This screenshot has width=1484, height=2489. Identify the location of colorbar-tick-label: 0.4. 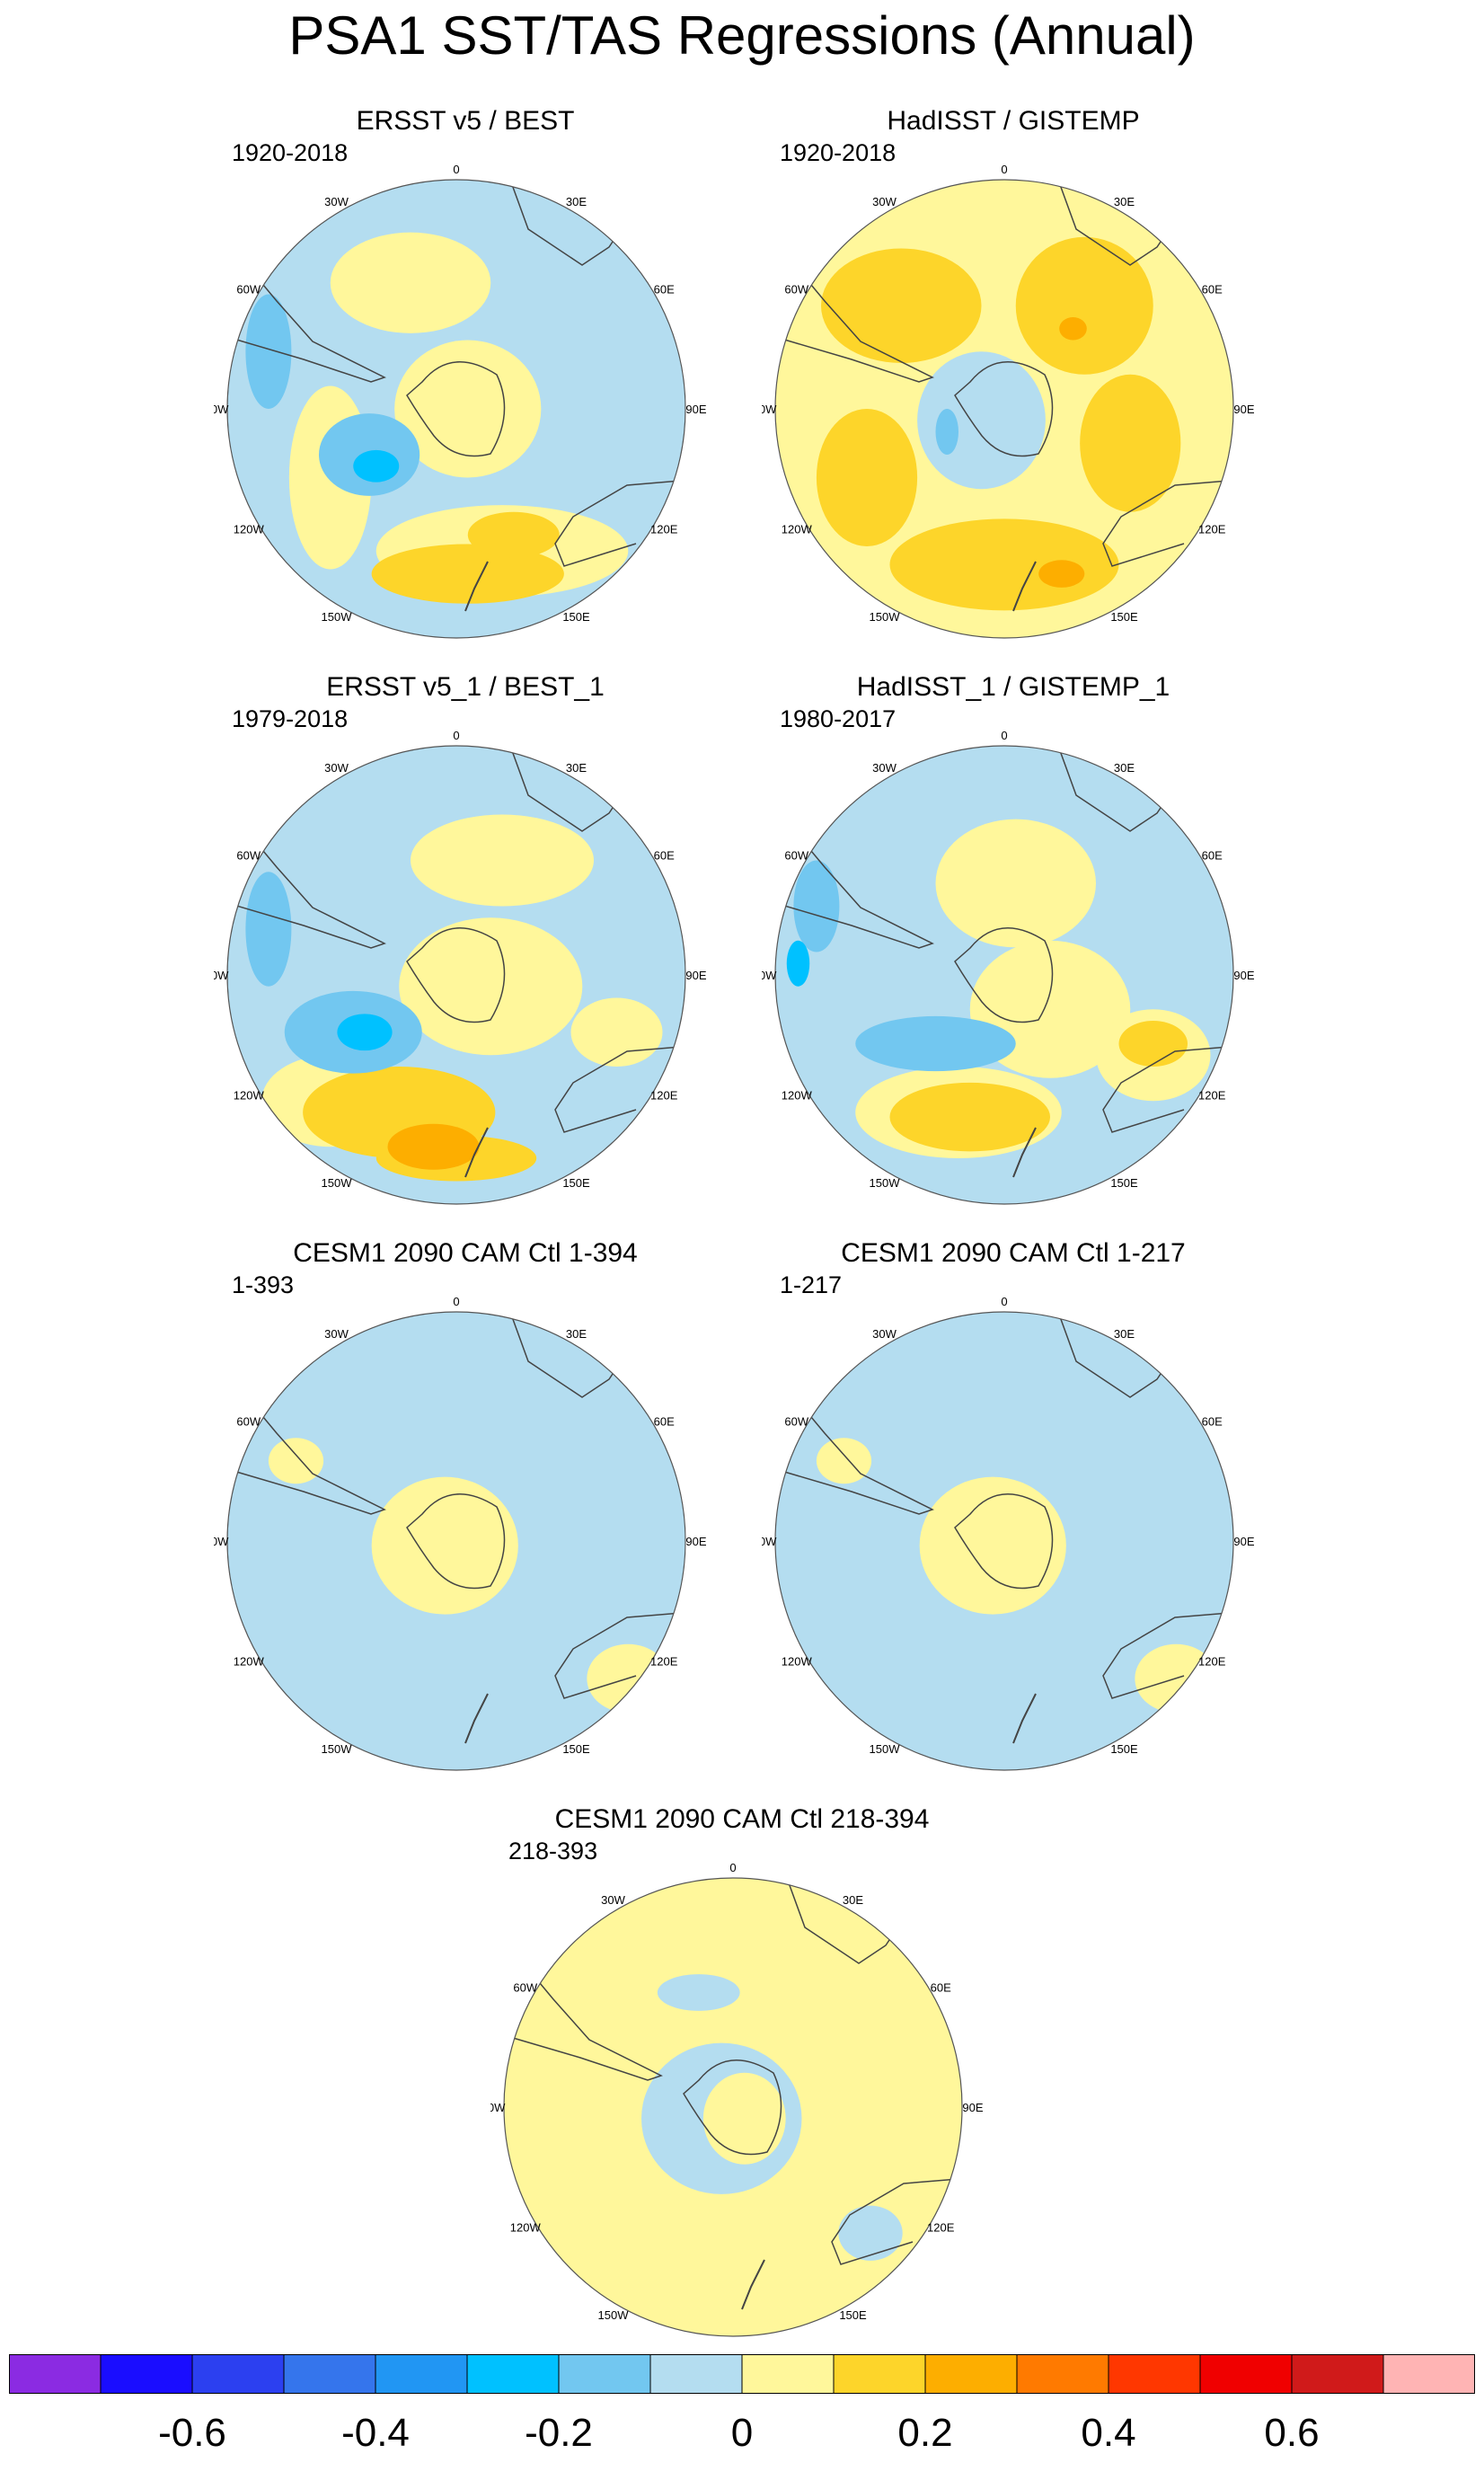
(1108, 2433).